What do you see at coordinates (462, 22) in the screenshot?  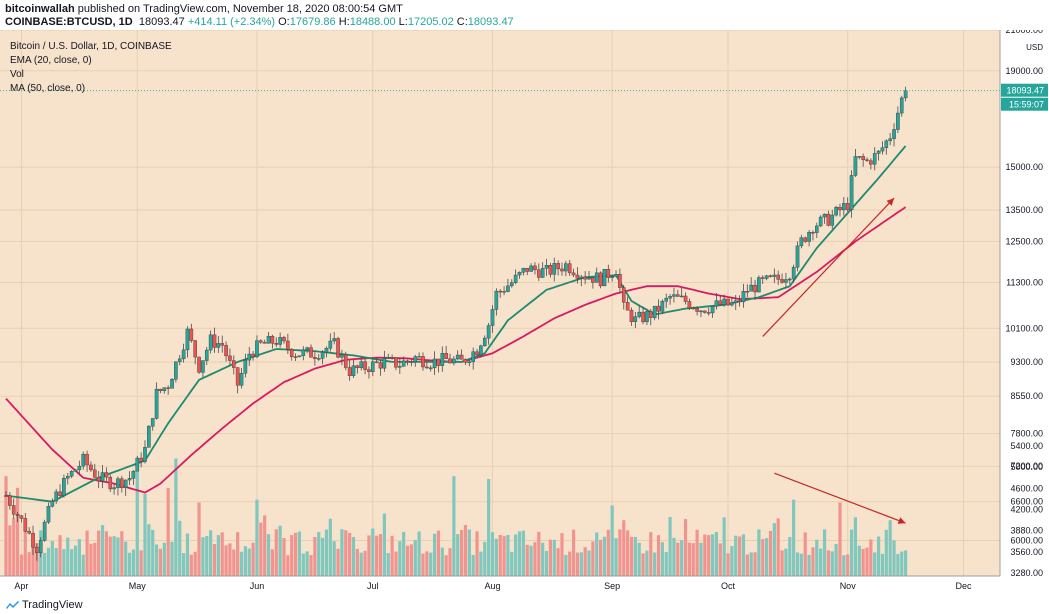 I see `close-label: C:` at bounding box center [462, 22].